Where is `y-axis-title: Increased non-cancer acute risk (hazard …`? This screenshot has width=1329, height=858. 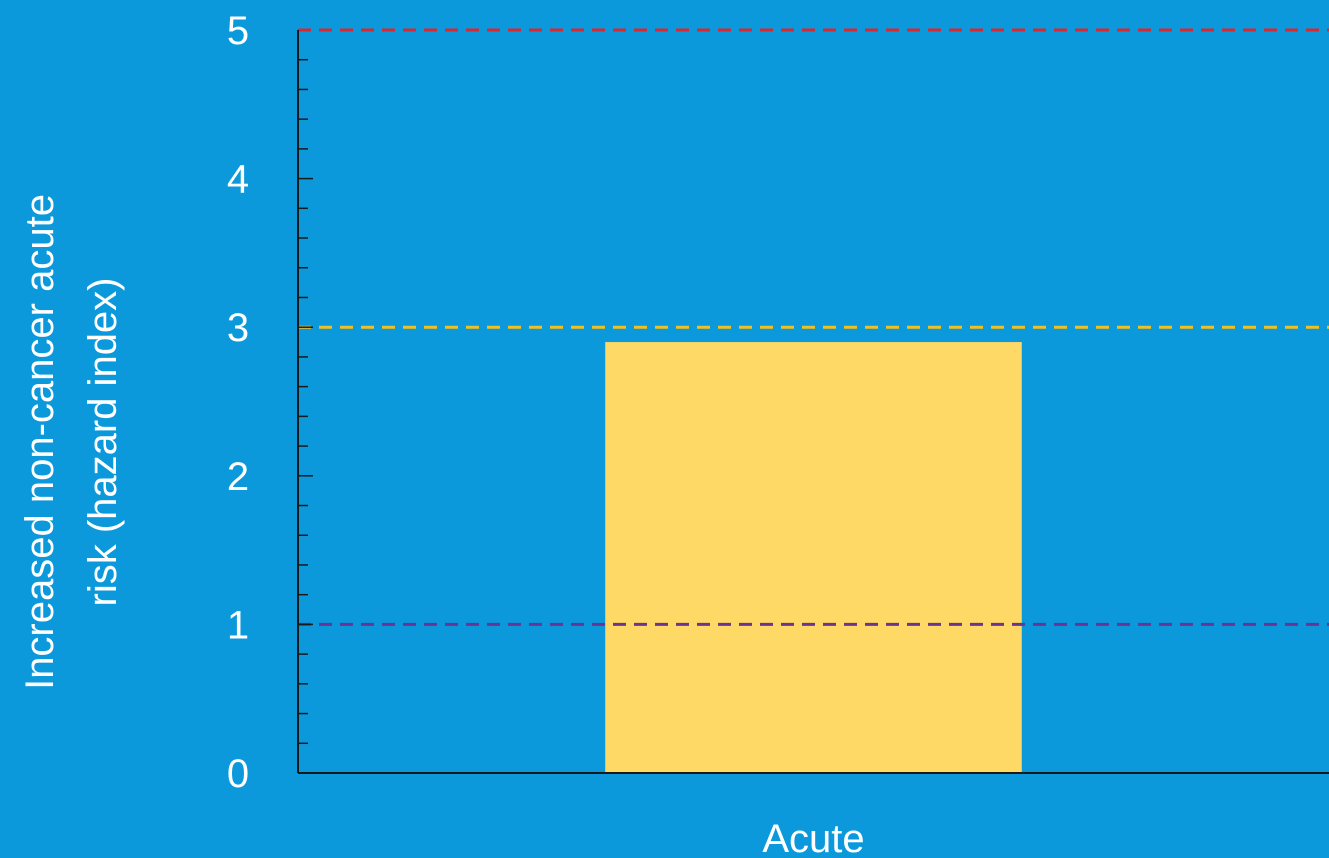 y-axis-title: Increased non-cancer acute risk (hazard … is located at coordinates (71, 442).